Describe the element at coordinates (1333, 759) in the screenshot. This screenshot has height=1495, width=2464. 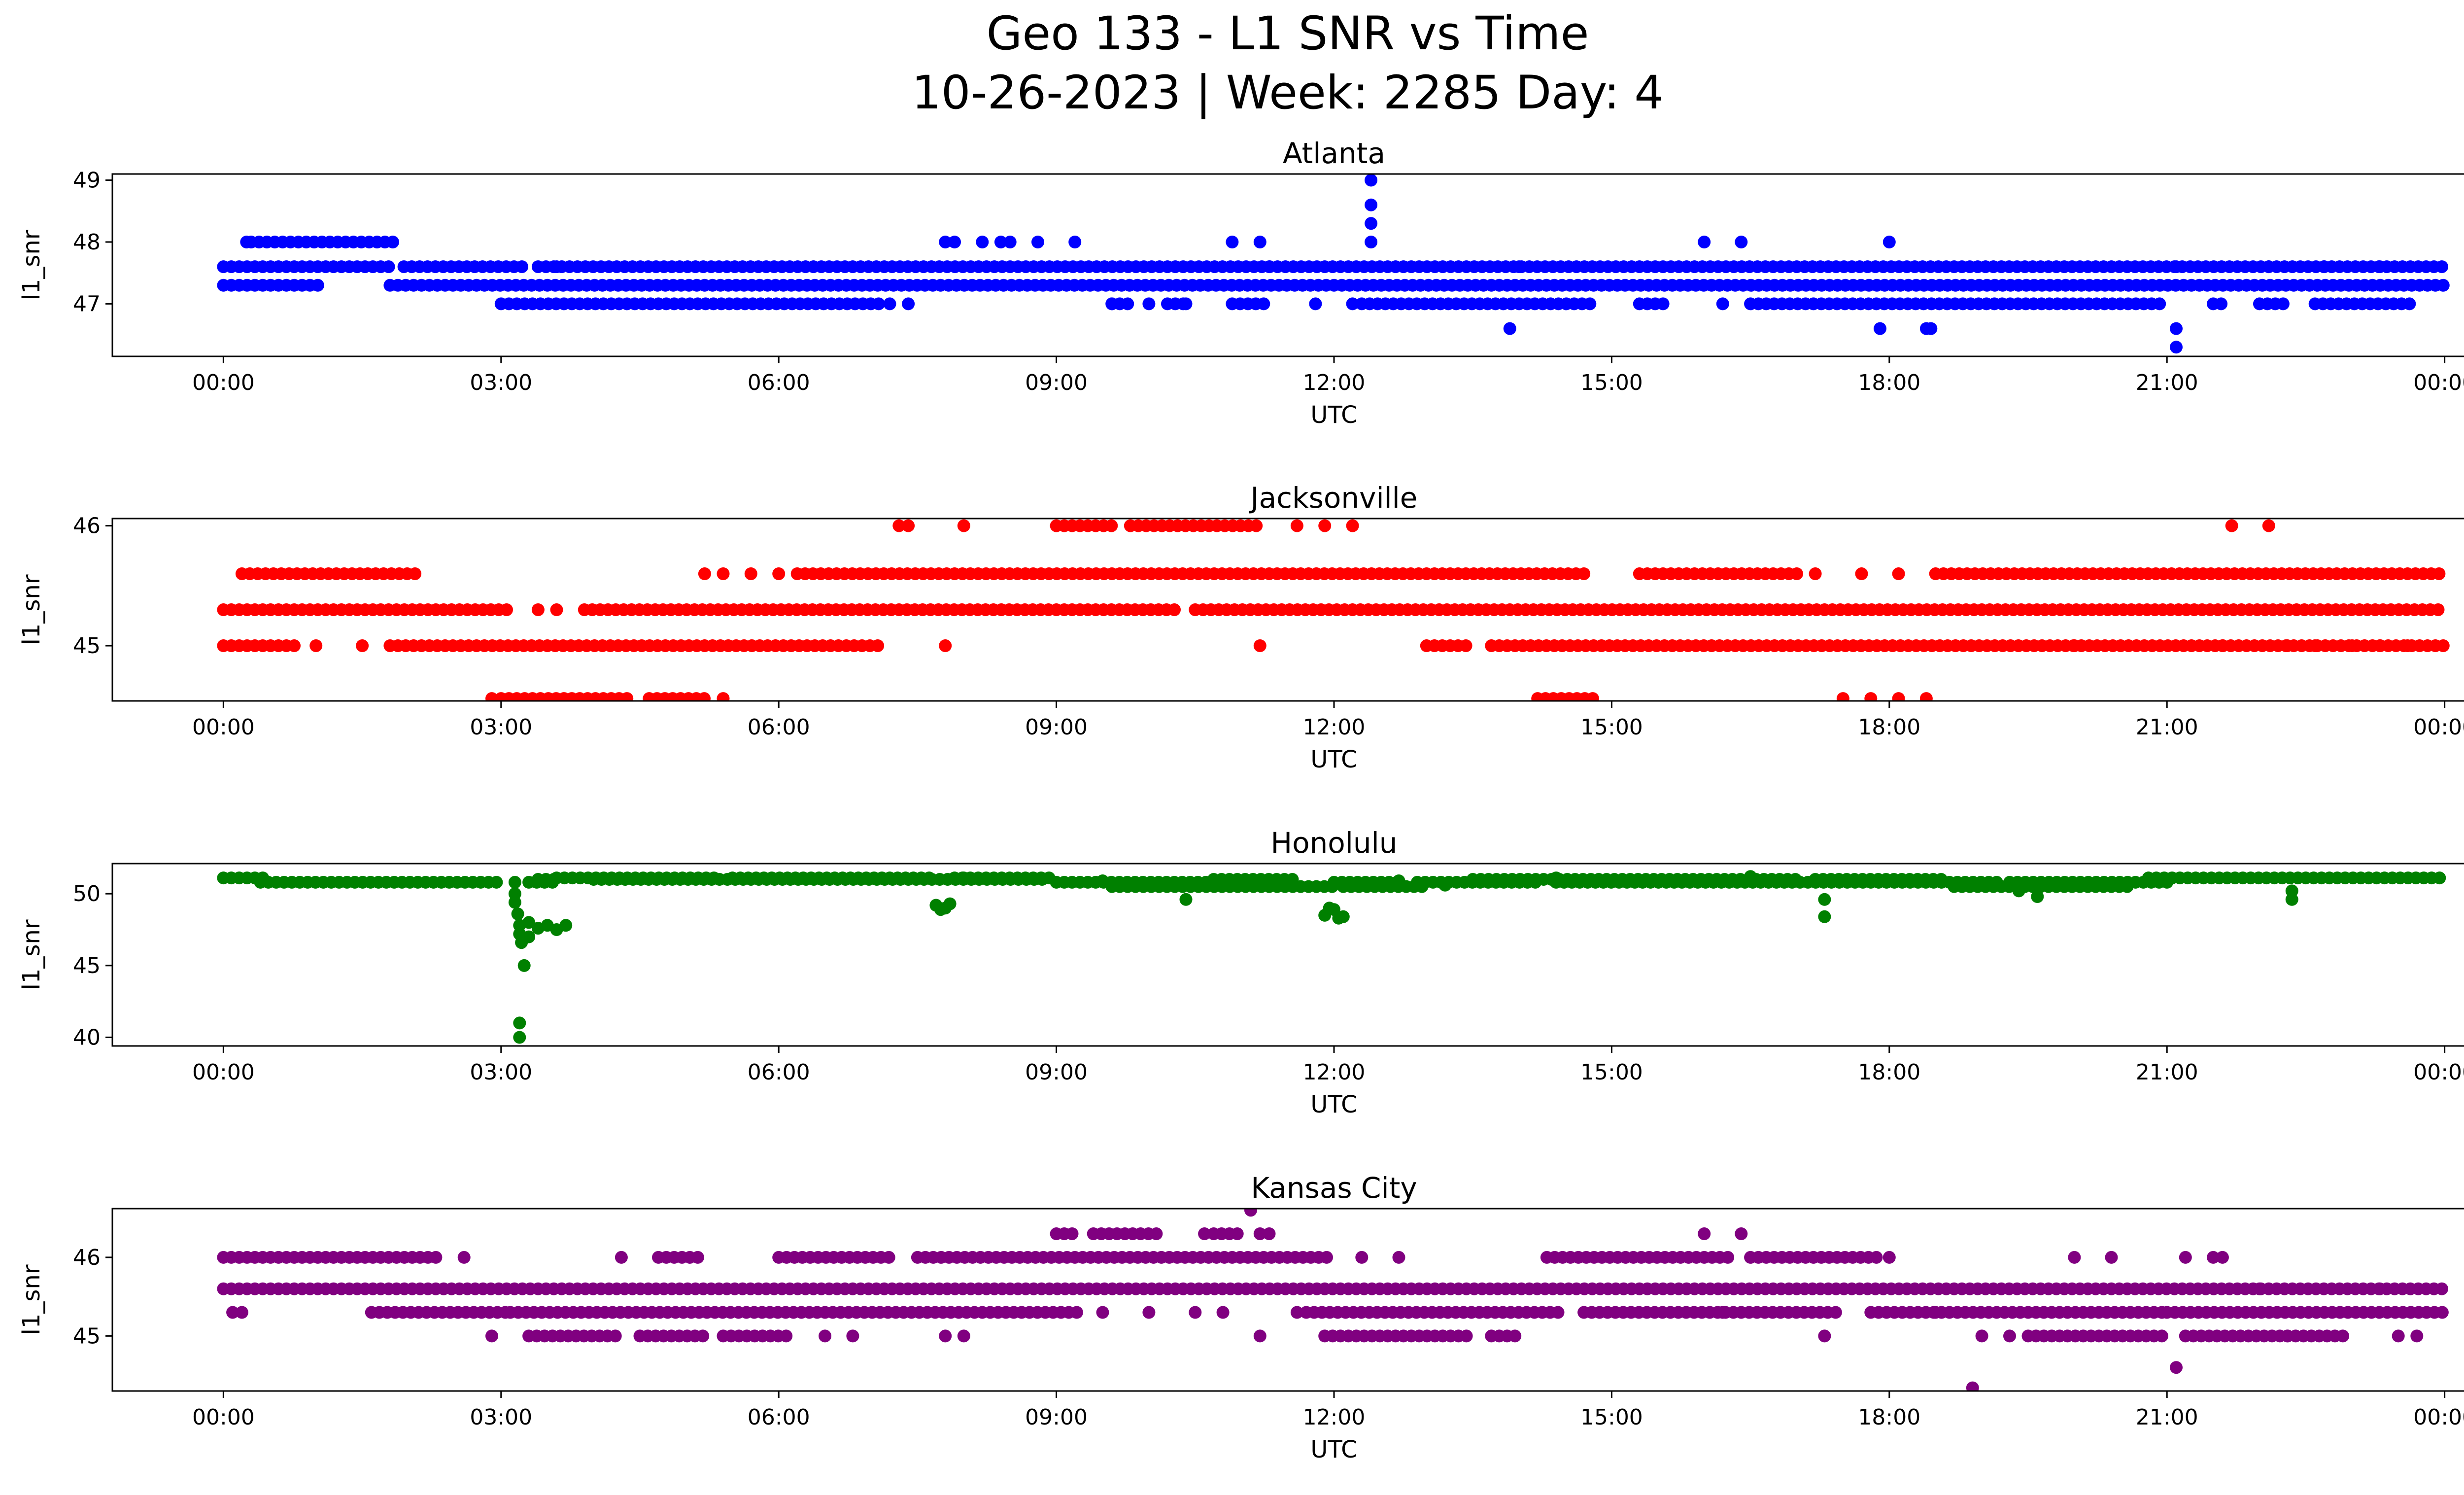
I see `x-axis-label: UTC` at that location.